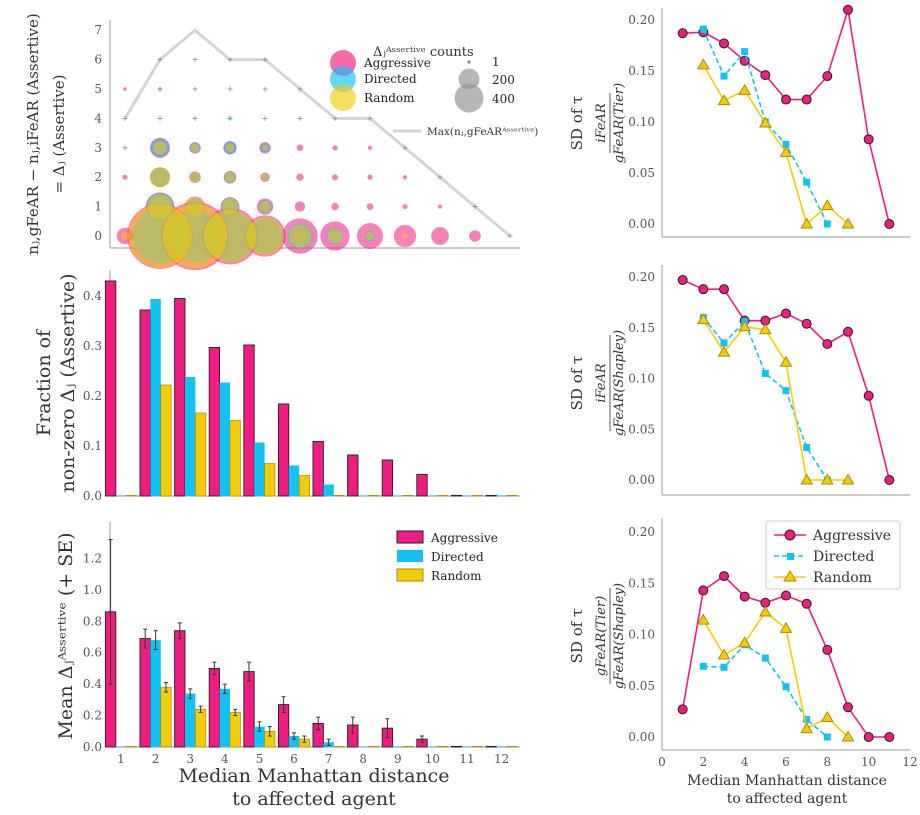 This screenshot has width=920, height=815. Describe the element at coordinates (389, 98) in the screenshot. I see `bubble-legend-random: Random` at that location.